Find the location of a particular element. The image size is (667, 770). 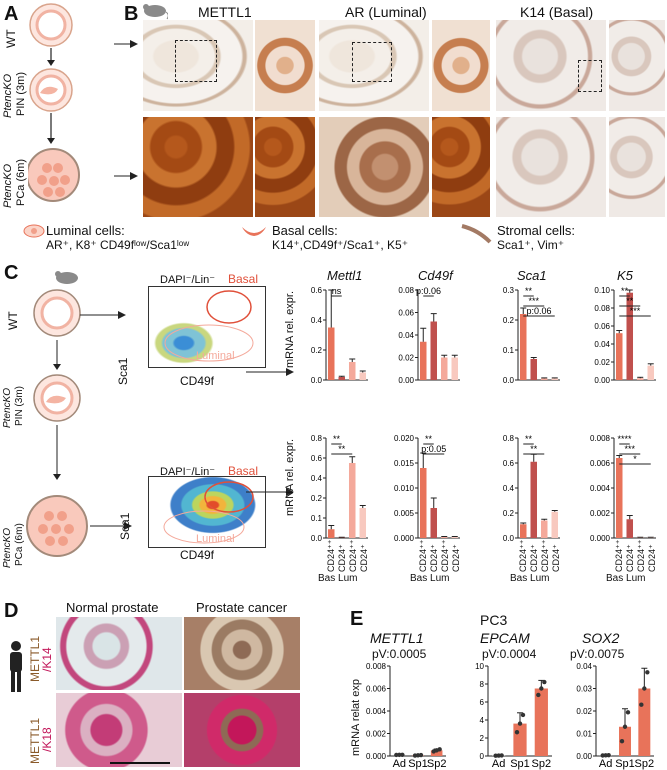

bar-chart-pc3-epcam: 0 2 4 6 8 10 Ad Sp1 Sp2 is located at coordinates (513, 716).